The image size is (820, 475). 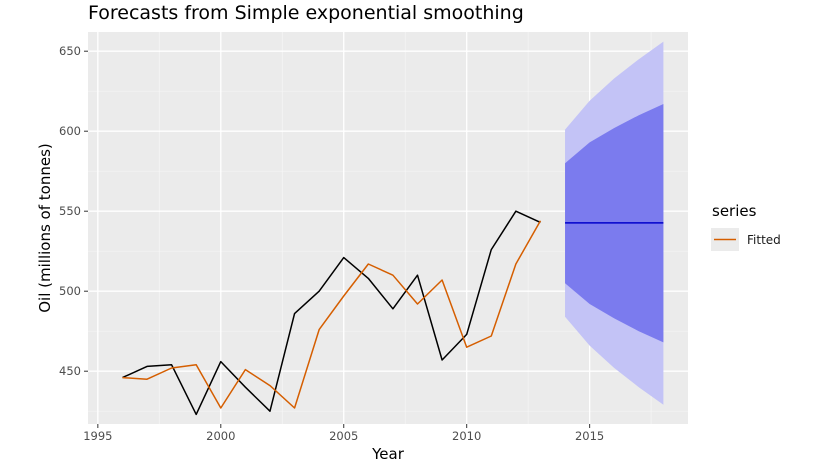 I want to click on x-tick-label: 2000, so click(x=220, y=436).